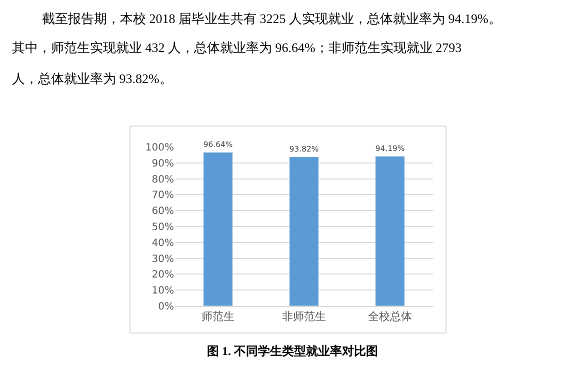  I want to click on y-tick-label: 10%, so click(163, 291).